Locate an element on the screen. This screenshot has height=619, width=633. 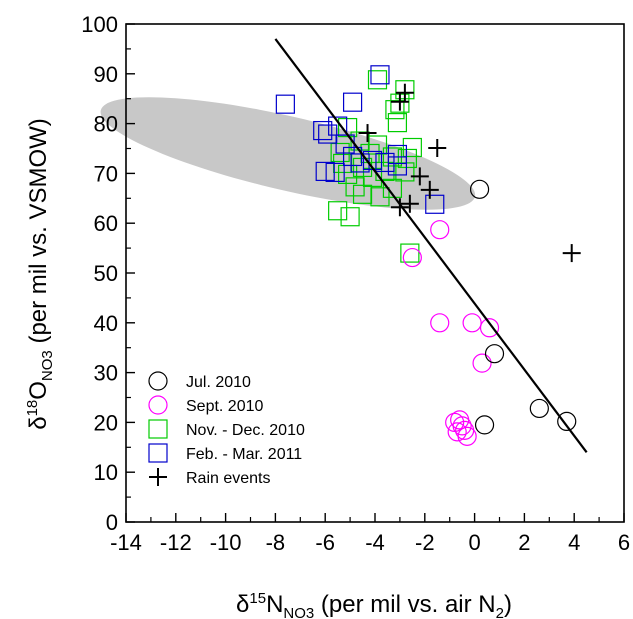
legend-label: Feb. - Mar. 2011 is located at coordinates (244, 454).